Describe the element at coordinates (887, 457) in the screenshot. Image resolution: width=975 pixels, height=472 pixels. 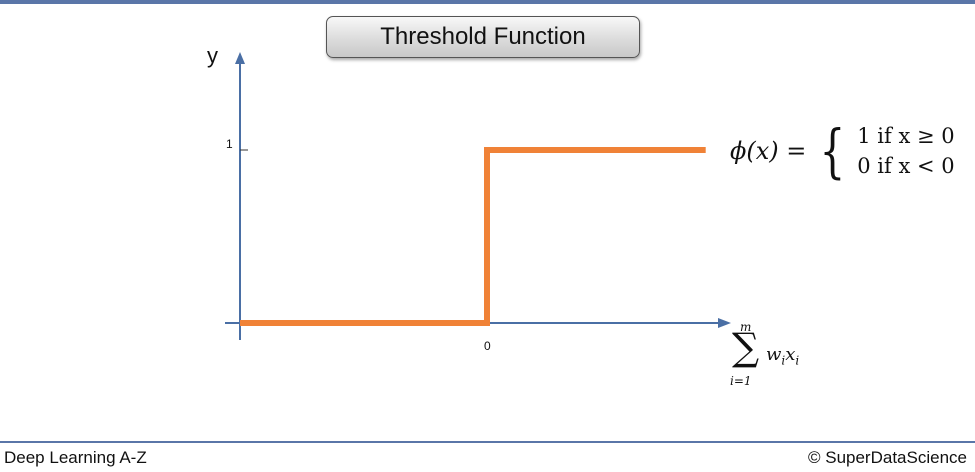
I see `footer-copyright: © SuperDataScience` at that location.